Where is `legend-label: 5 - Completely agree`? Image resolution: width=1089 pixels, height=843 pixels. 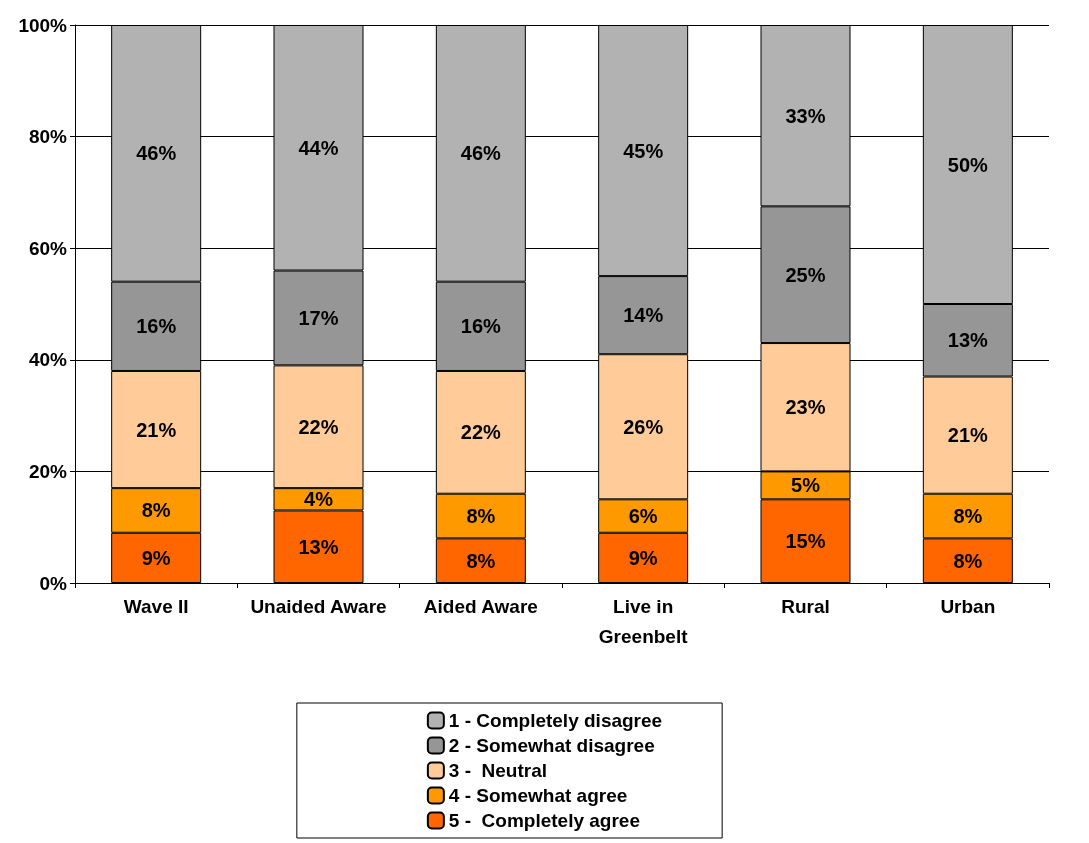 legend-label: 5 - Completely agree is located at coordinates (544, 820).